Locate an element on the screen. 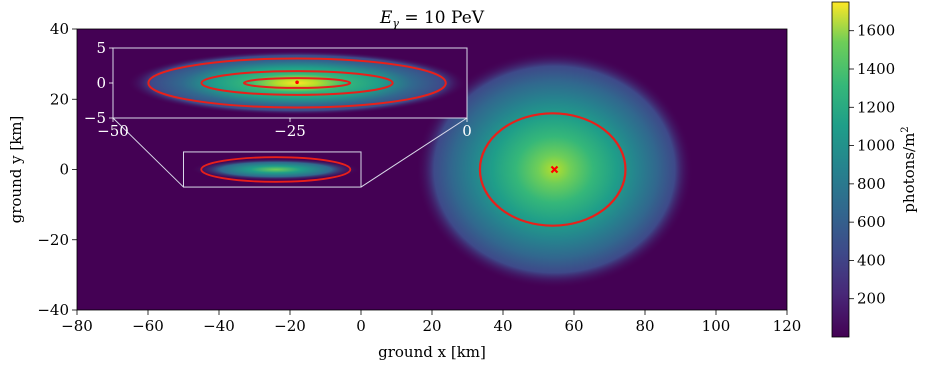 The image size is (925, 365). inset-x-tick-label: 0 is located at coordinates (467, 131).